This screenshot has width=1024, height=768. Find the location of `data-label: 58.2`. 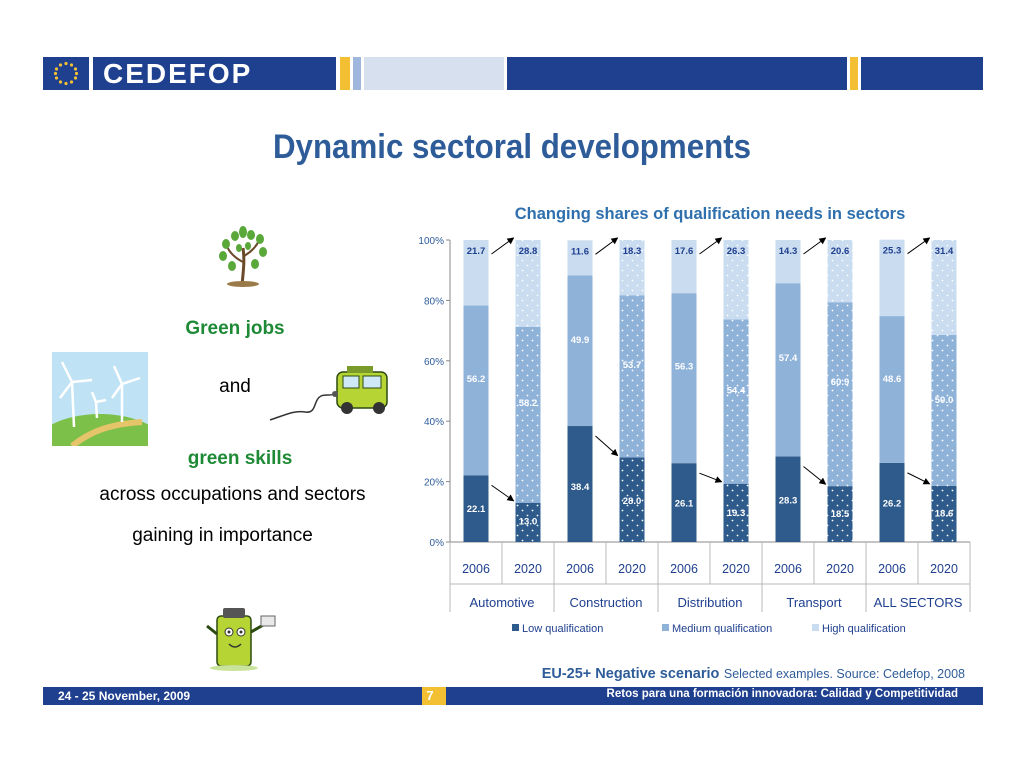

data-label: 58.2 is located at coordinates (528, 403).